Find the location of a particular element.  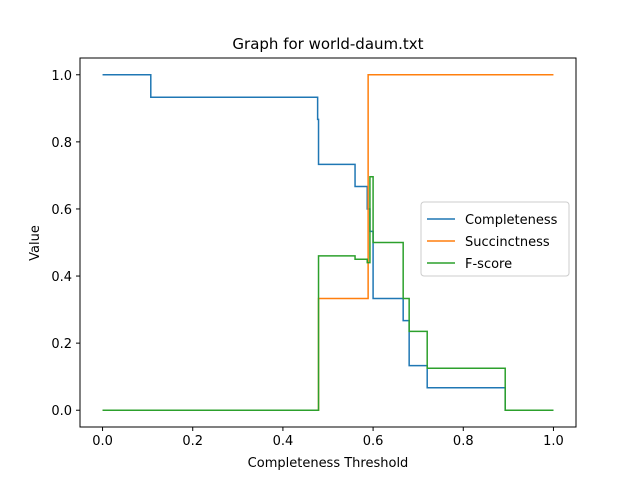

x-tick-label: 0.0 is located at coordinates (102, 441).